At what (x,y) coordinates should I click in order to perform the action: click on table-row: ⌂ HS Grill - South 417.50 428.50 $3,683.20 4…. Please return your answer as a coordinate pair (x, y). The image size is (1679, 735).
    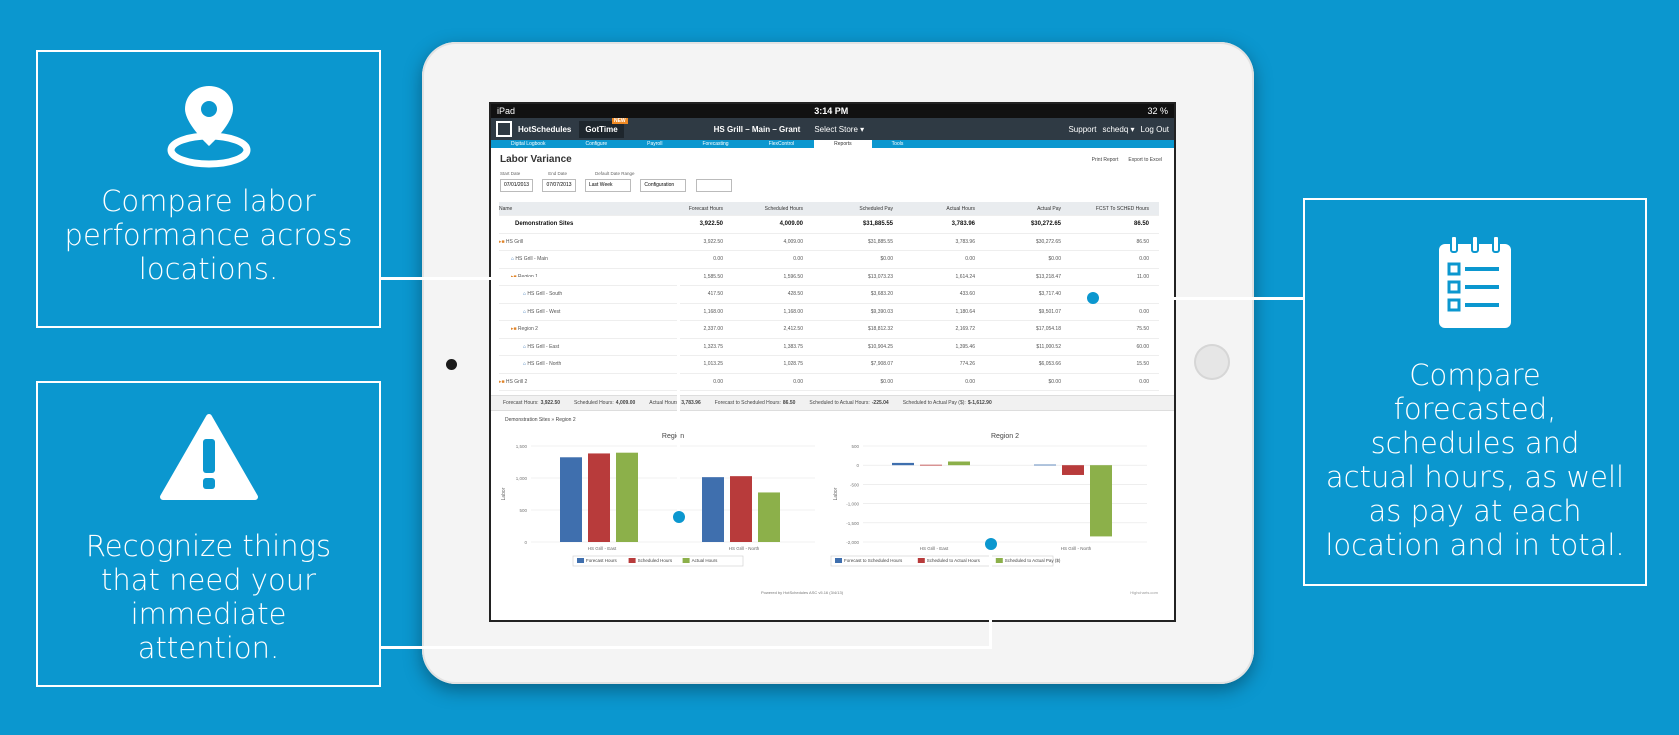
    Looking at the image, I should click on (829, 295).